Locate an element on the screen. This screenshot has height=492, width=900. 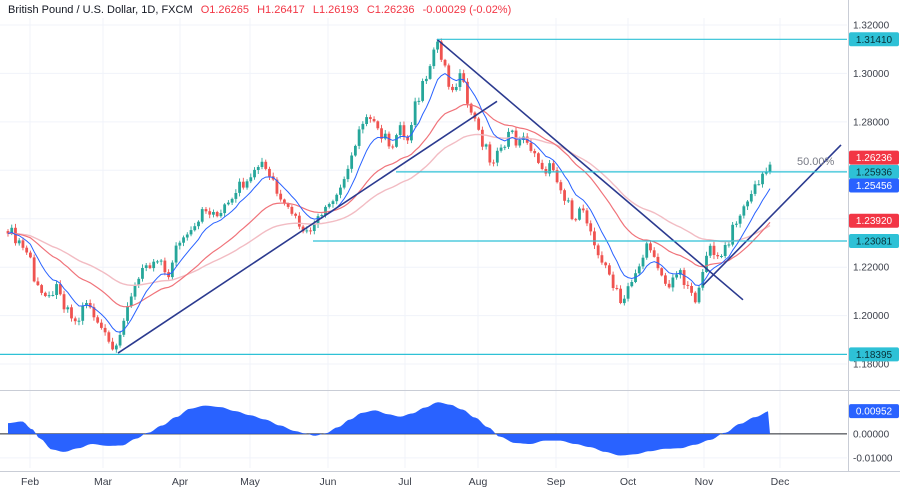
svg-text: 1.22000 is located at coordinates (871, 268).